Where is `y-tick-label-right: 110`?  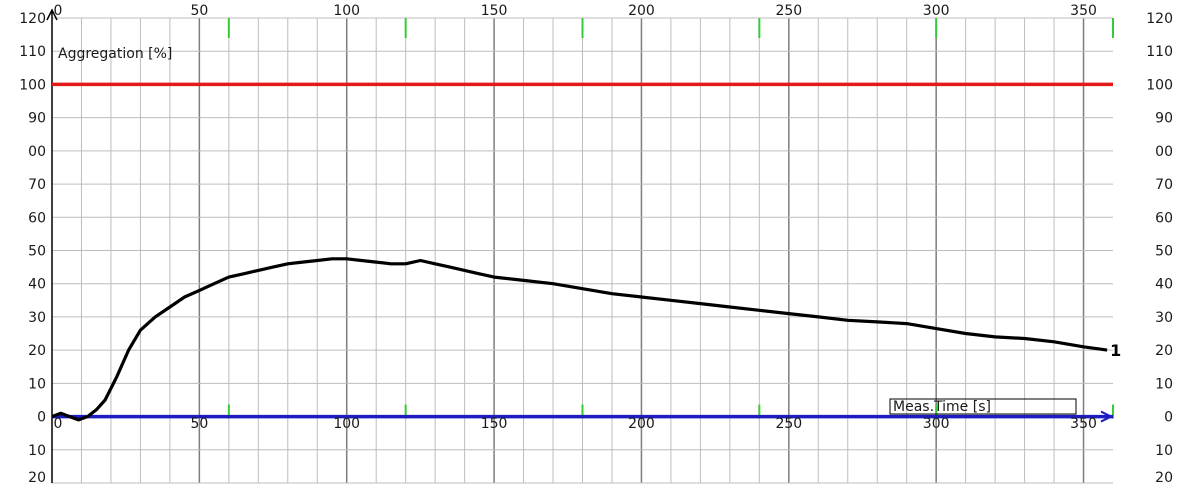 y-tick-label-right: 110 is located at coordinates (1159, 52).